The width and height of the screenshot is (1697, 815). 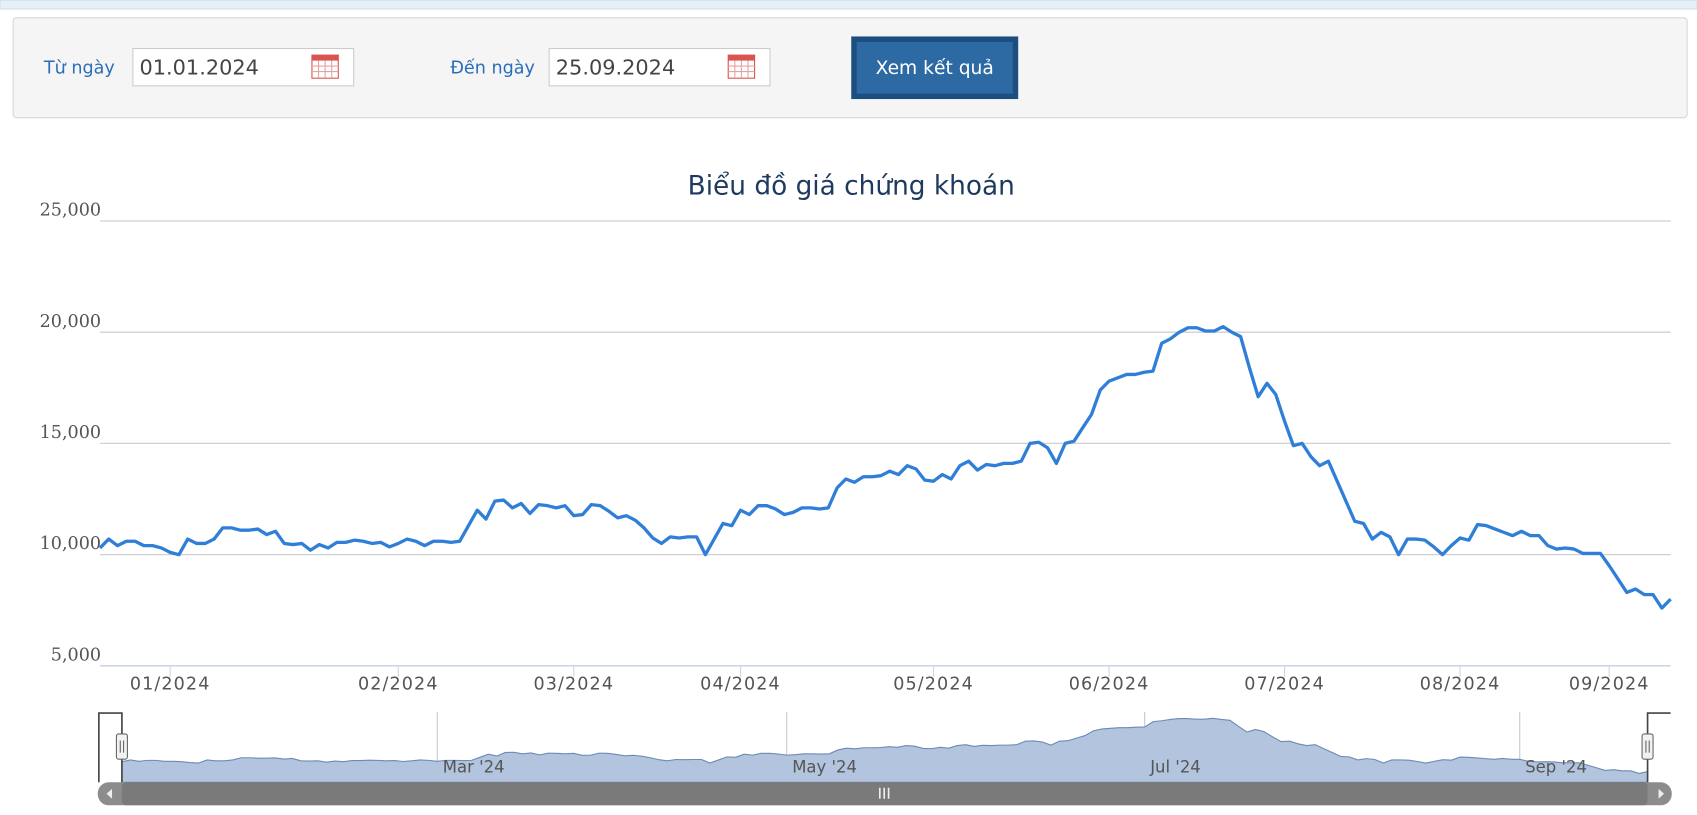 I want to click on y-tick-label: 20,000, so click(x=70, y=322).